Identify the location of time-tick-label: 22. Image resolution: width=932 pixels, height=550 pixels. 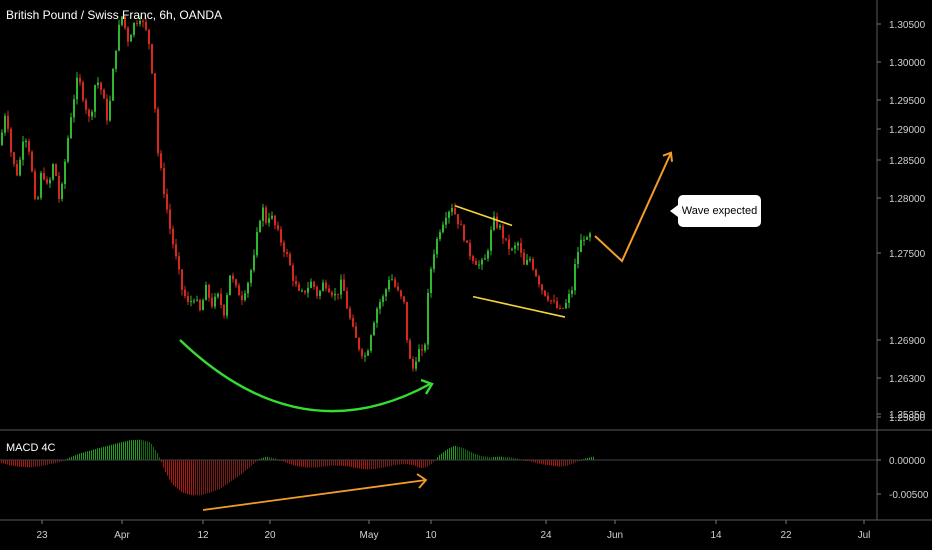
(786, 535).